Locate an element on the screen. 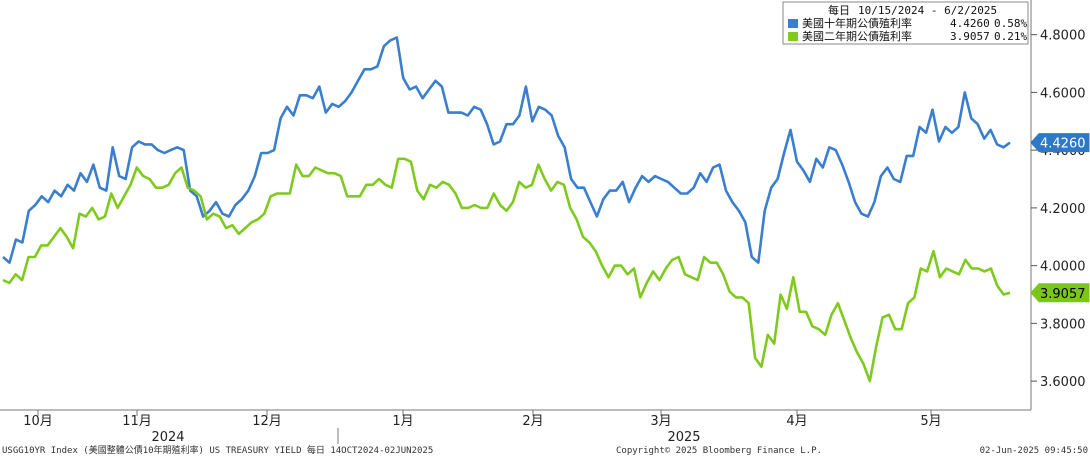 The width and height of the screenshot is (1090, 456). x-axis-ticks: 10月 11月 12月 1月 2月 3月 4月 5月 2024 2025 is located at coordinates (482, 427).